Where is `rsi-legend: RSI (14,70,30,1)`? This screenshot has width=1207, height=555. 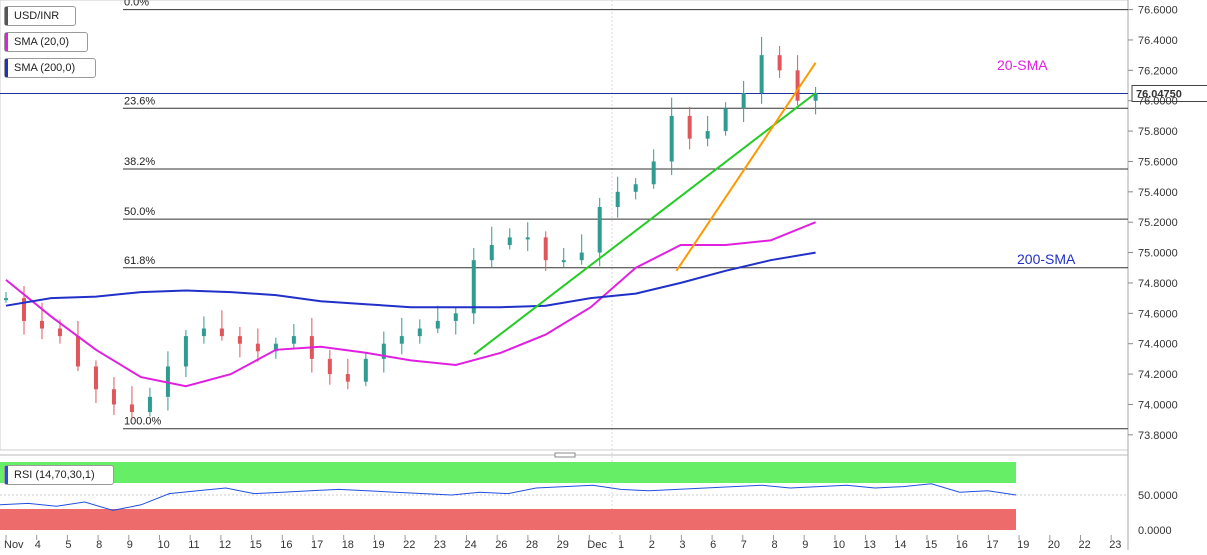 rsi-legend: RSI (14,70,30,1) is located at coordinates (59, 475).